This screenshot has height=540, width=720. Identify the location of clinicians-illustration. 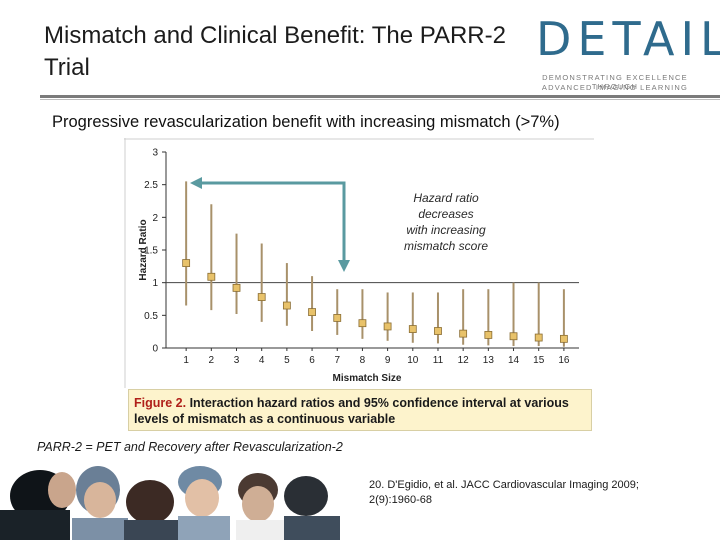
(170, 498).